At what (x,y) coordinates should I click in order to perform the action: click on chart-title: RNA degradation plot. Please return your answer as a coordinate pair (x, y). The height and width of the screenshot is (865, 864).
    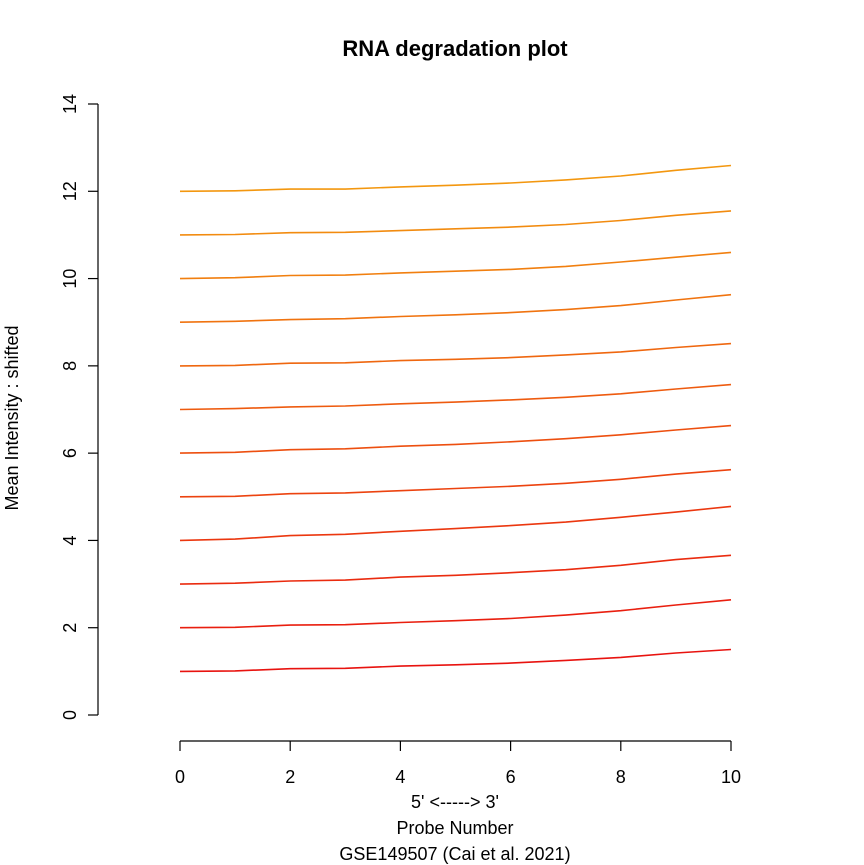
    Looking at the image, I should click on (455, 48).